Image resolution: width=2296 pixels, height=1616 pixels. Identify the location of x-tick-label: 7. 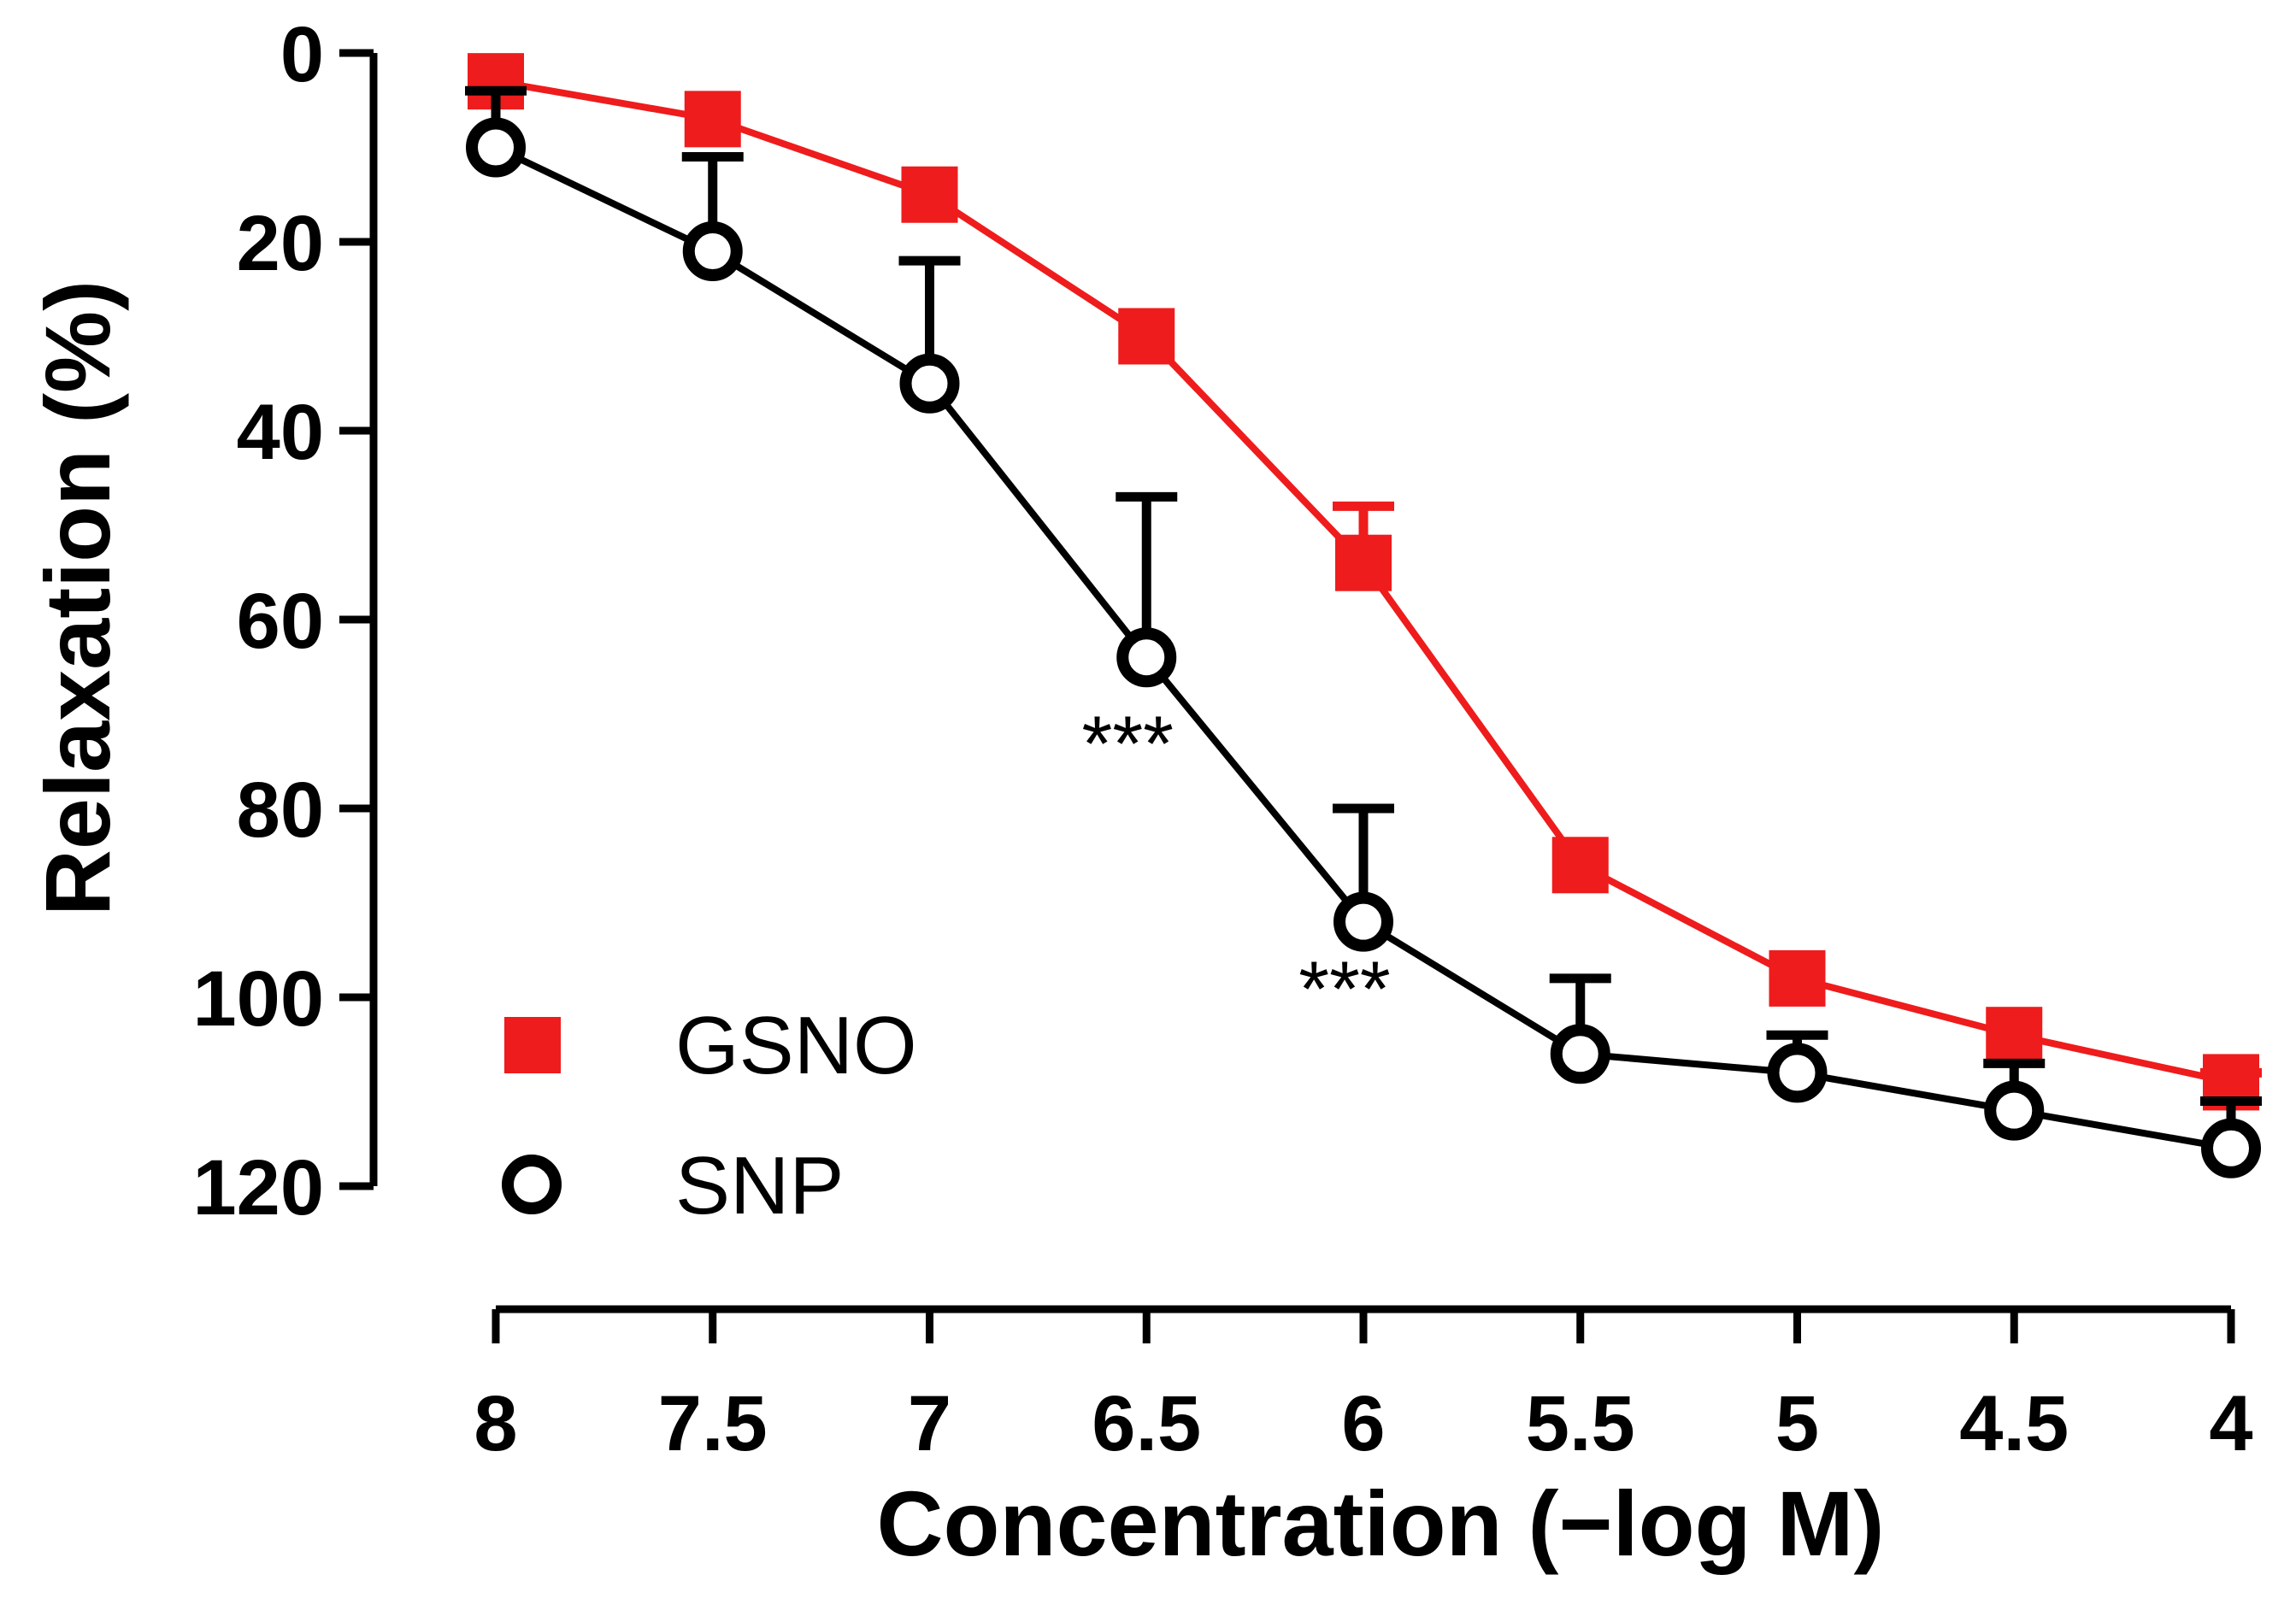
(929, 1423).